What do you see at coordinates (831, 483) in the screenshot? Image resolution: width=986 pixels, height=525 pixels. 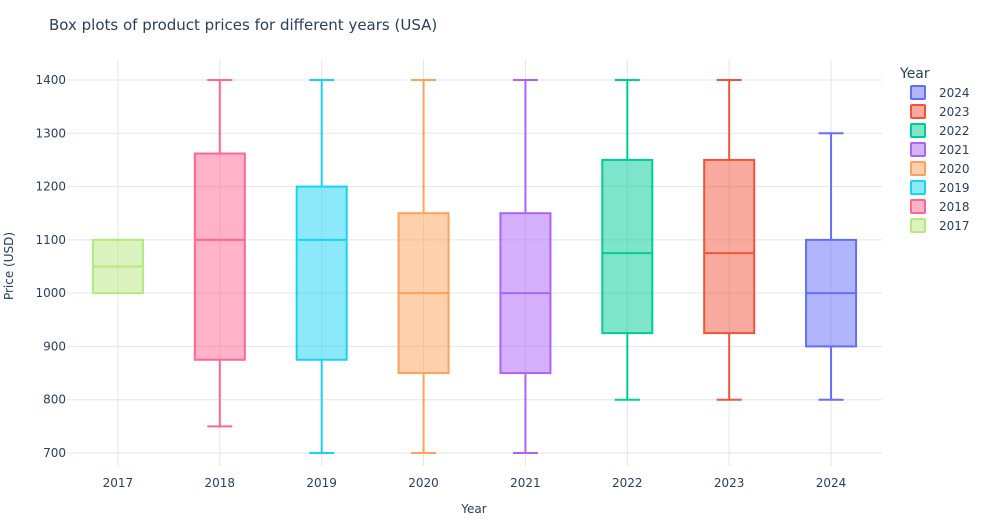 I see `x-tick-label: 2024` at bounding box center [831, 483].